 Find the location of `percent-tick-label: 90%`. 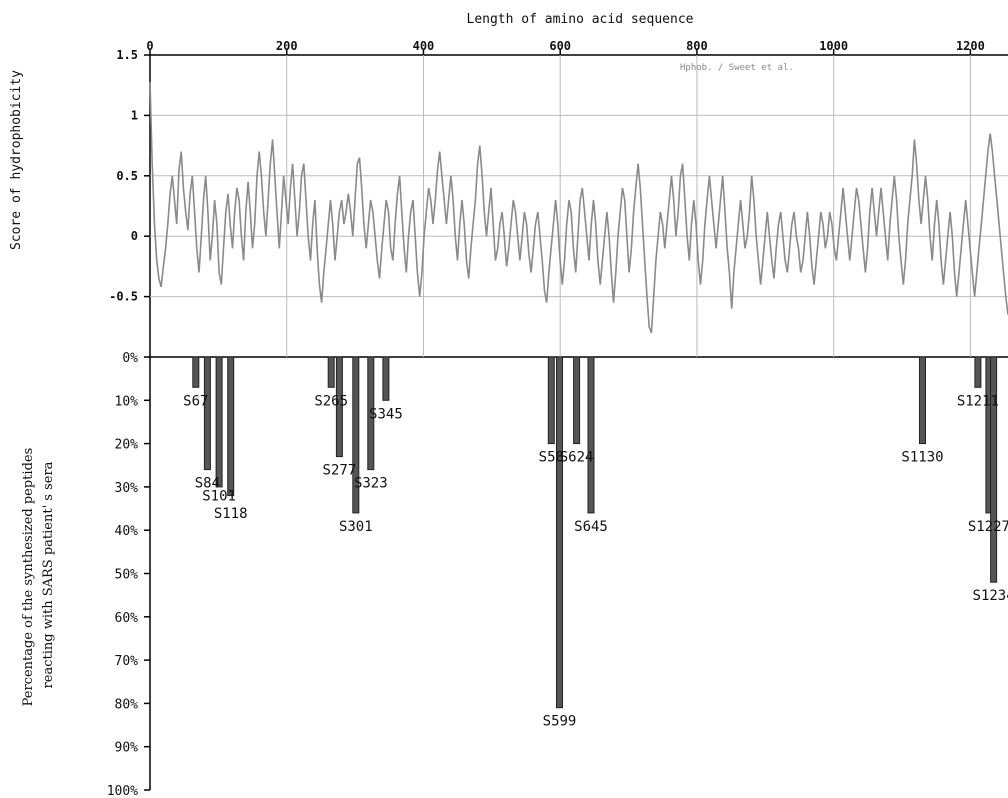

percent-tick-label: 90% is located at coordinates (127, 748).